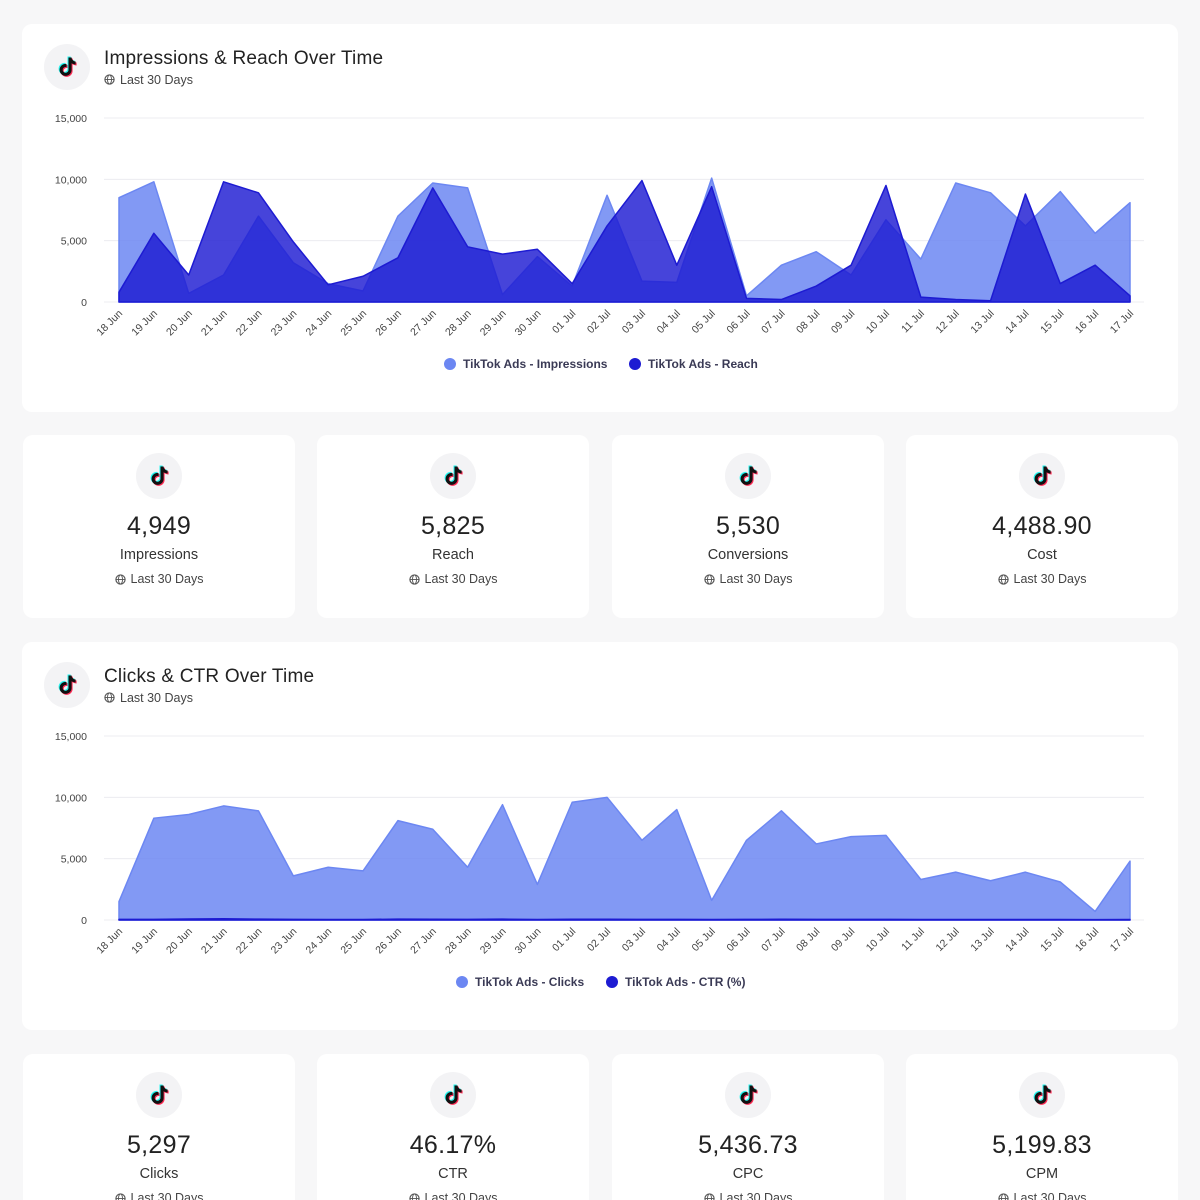 The height and width of the screenshot is (1200, 1200). I want to click on x-tick-label: 01 Jul, so click(564, 322).